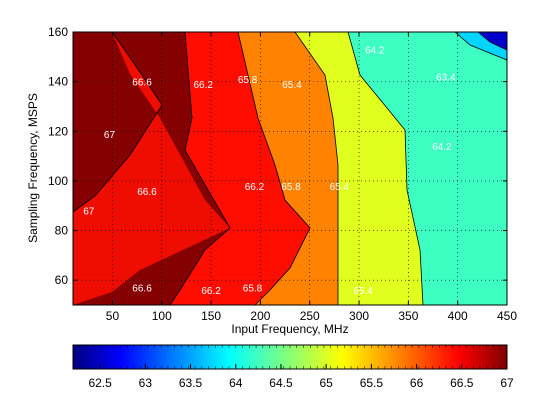 This screenshot has height=420, width=560. What do you see at coordinates (417, 383) in the screenshot?
I see `colorbar-tick-label: 66` at bounding box center [417, 383].